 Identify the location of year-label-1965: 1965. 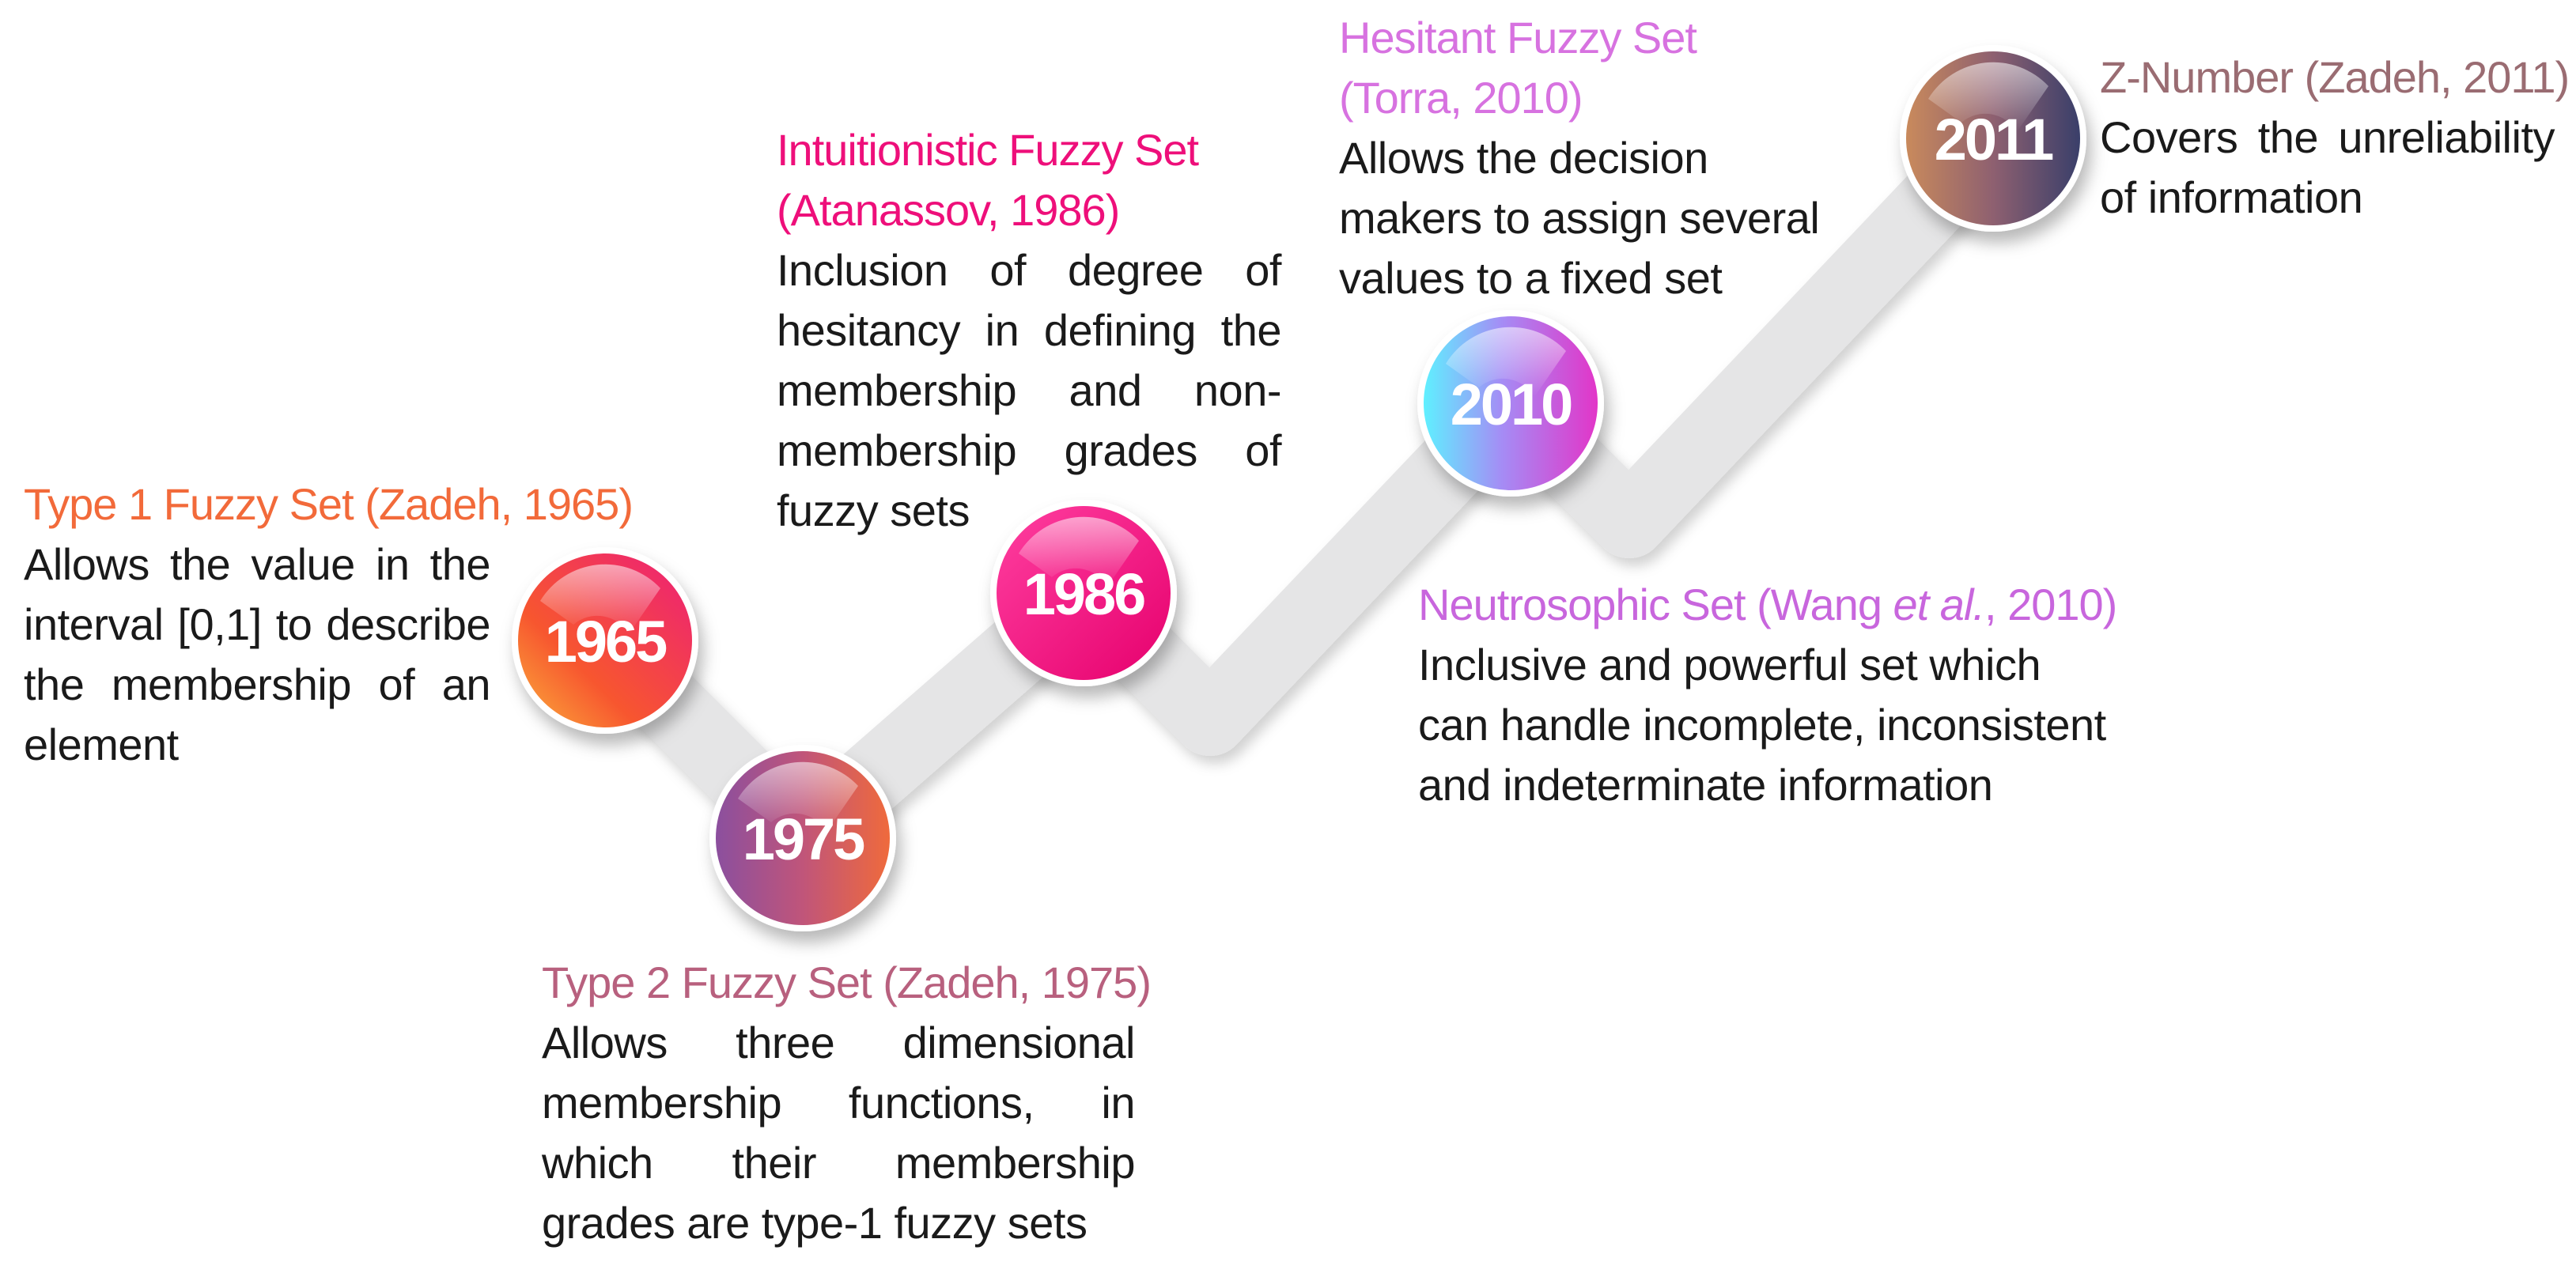
(606, 641).